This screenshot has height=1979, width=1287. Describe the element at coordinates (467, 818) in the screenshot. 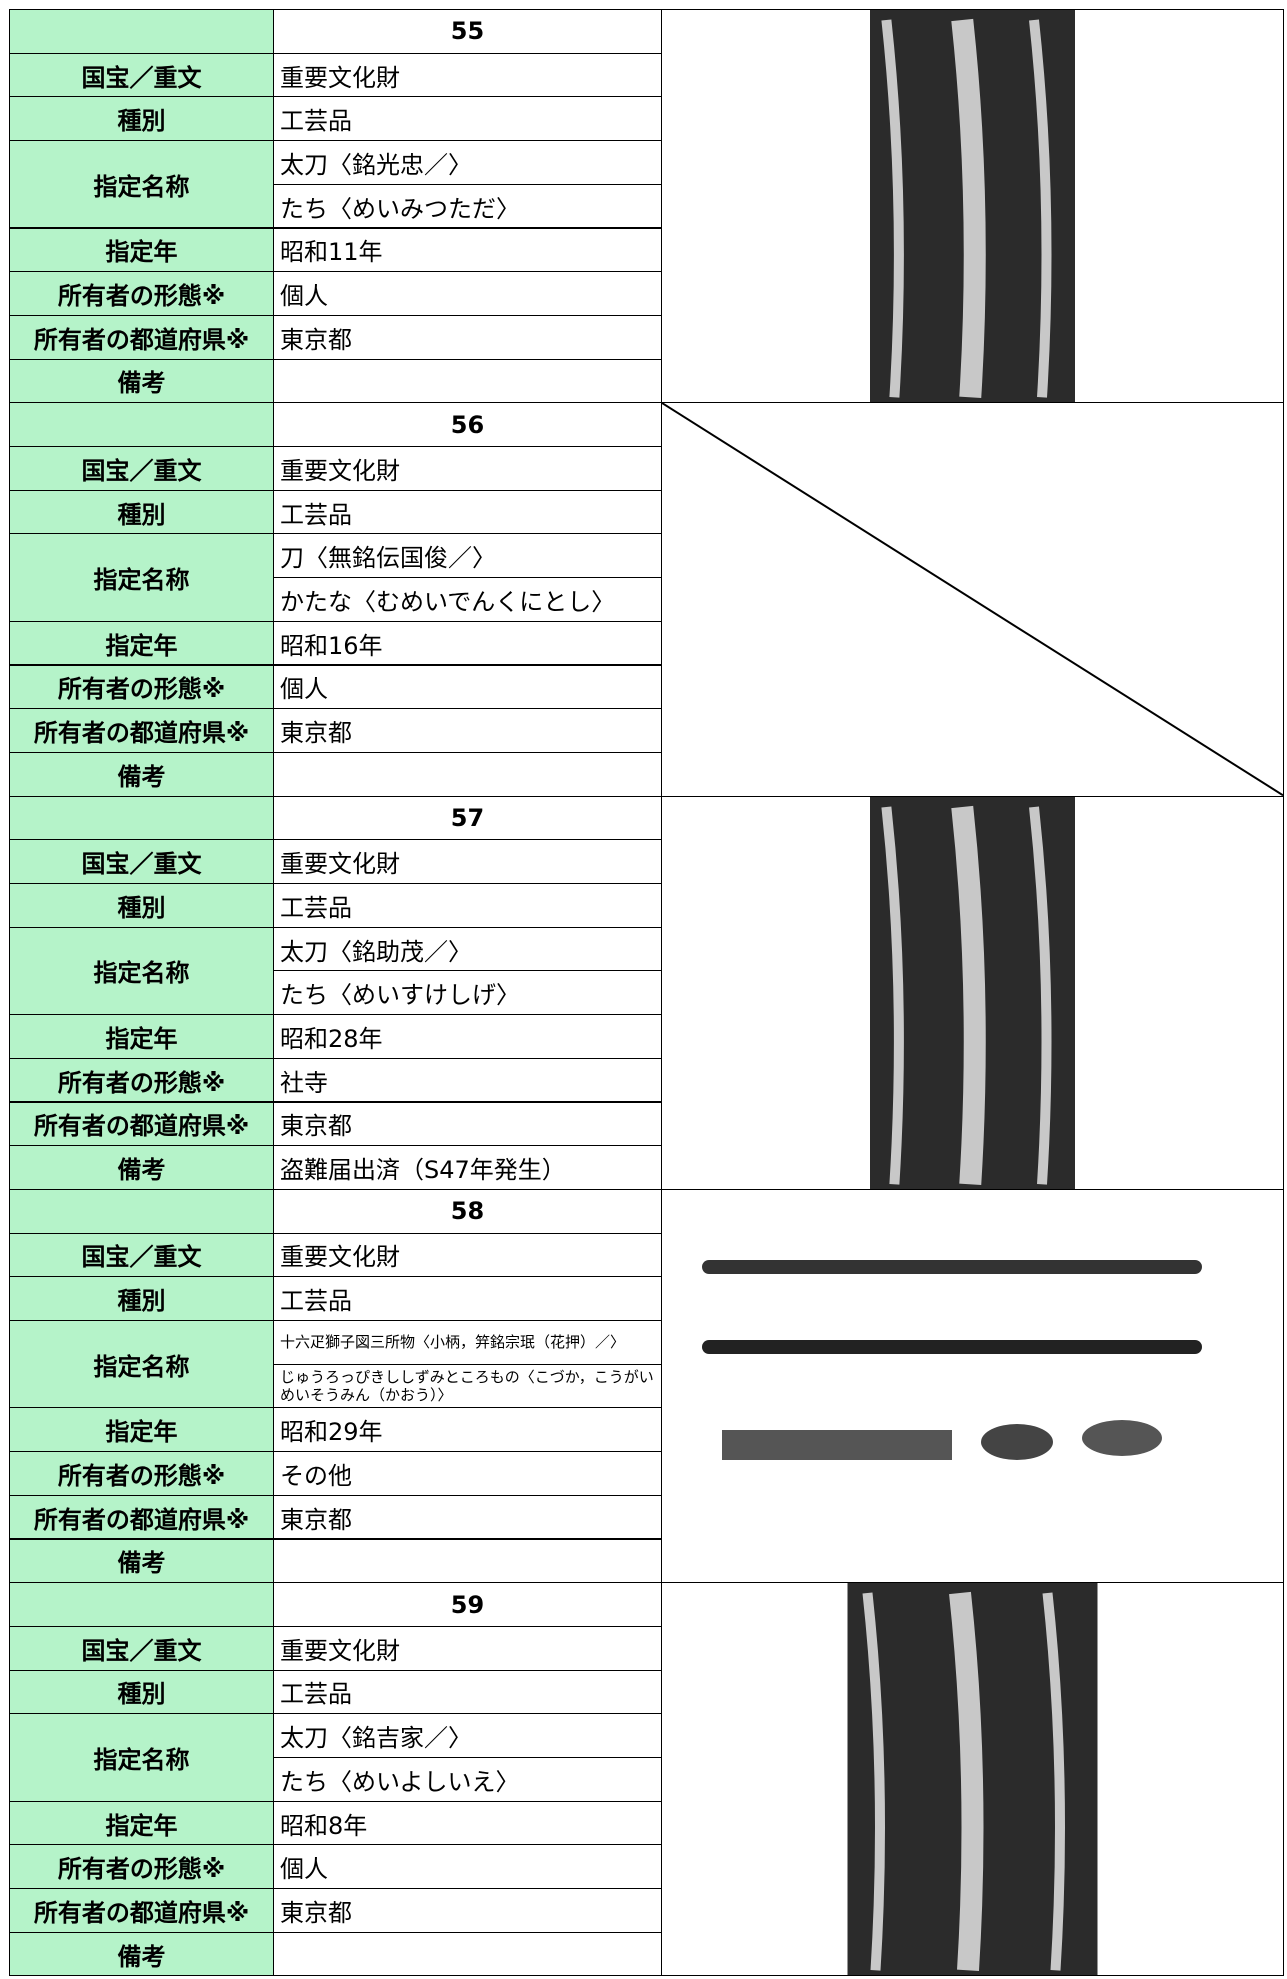

I see `field-value: 57` at that location.